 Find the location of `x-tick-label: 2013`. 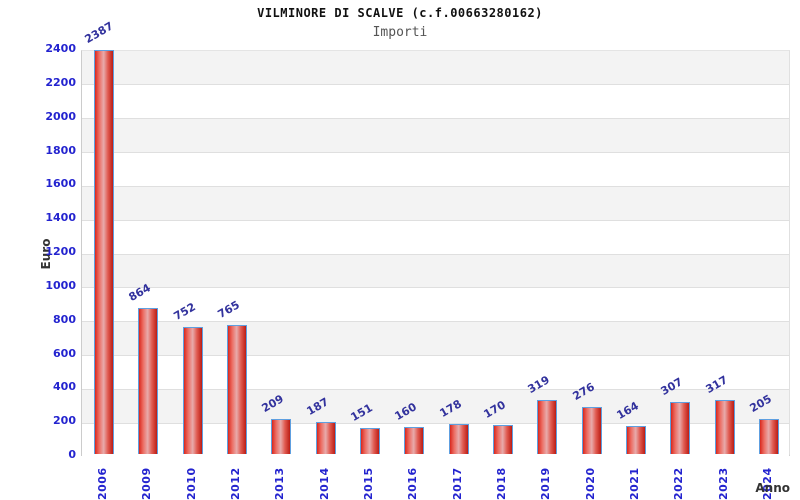

x-tick-label: 2013 is located at coordinates (280, 483).